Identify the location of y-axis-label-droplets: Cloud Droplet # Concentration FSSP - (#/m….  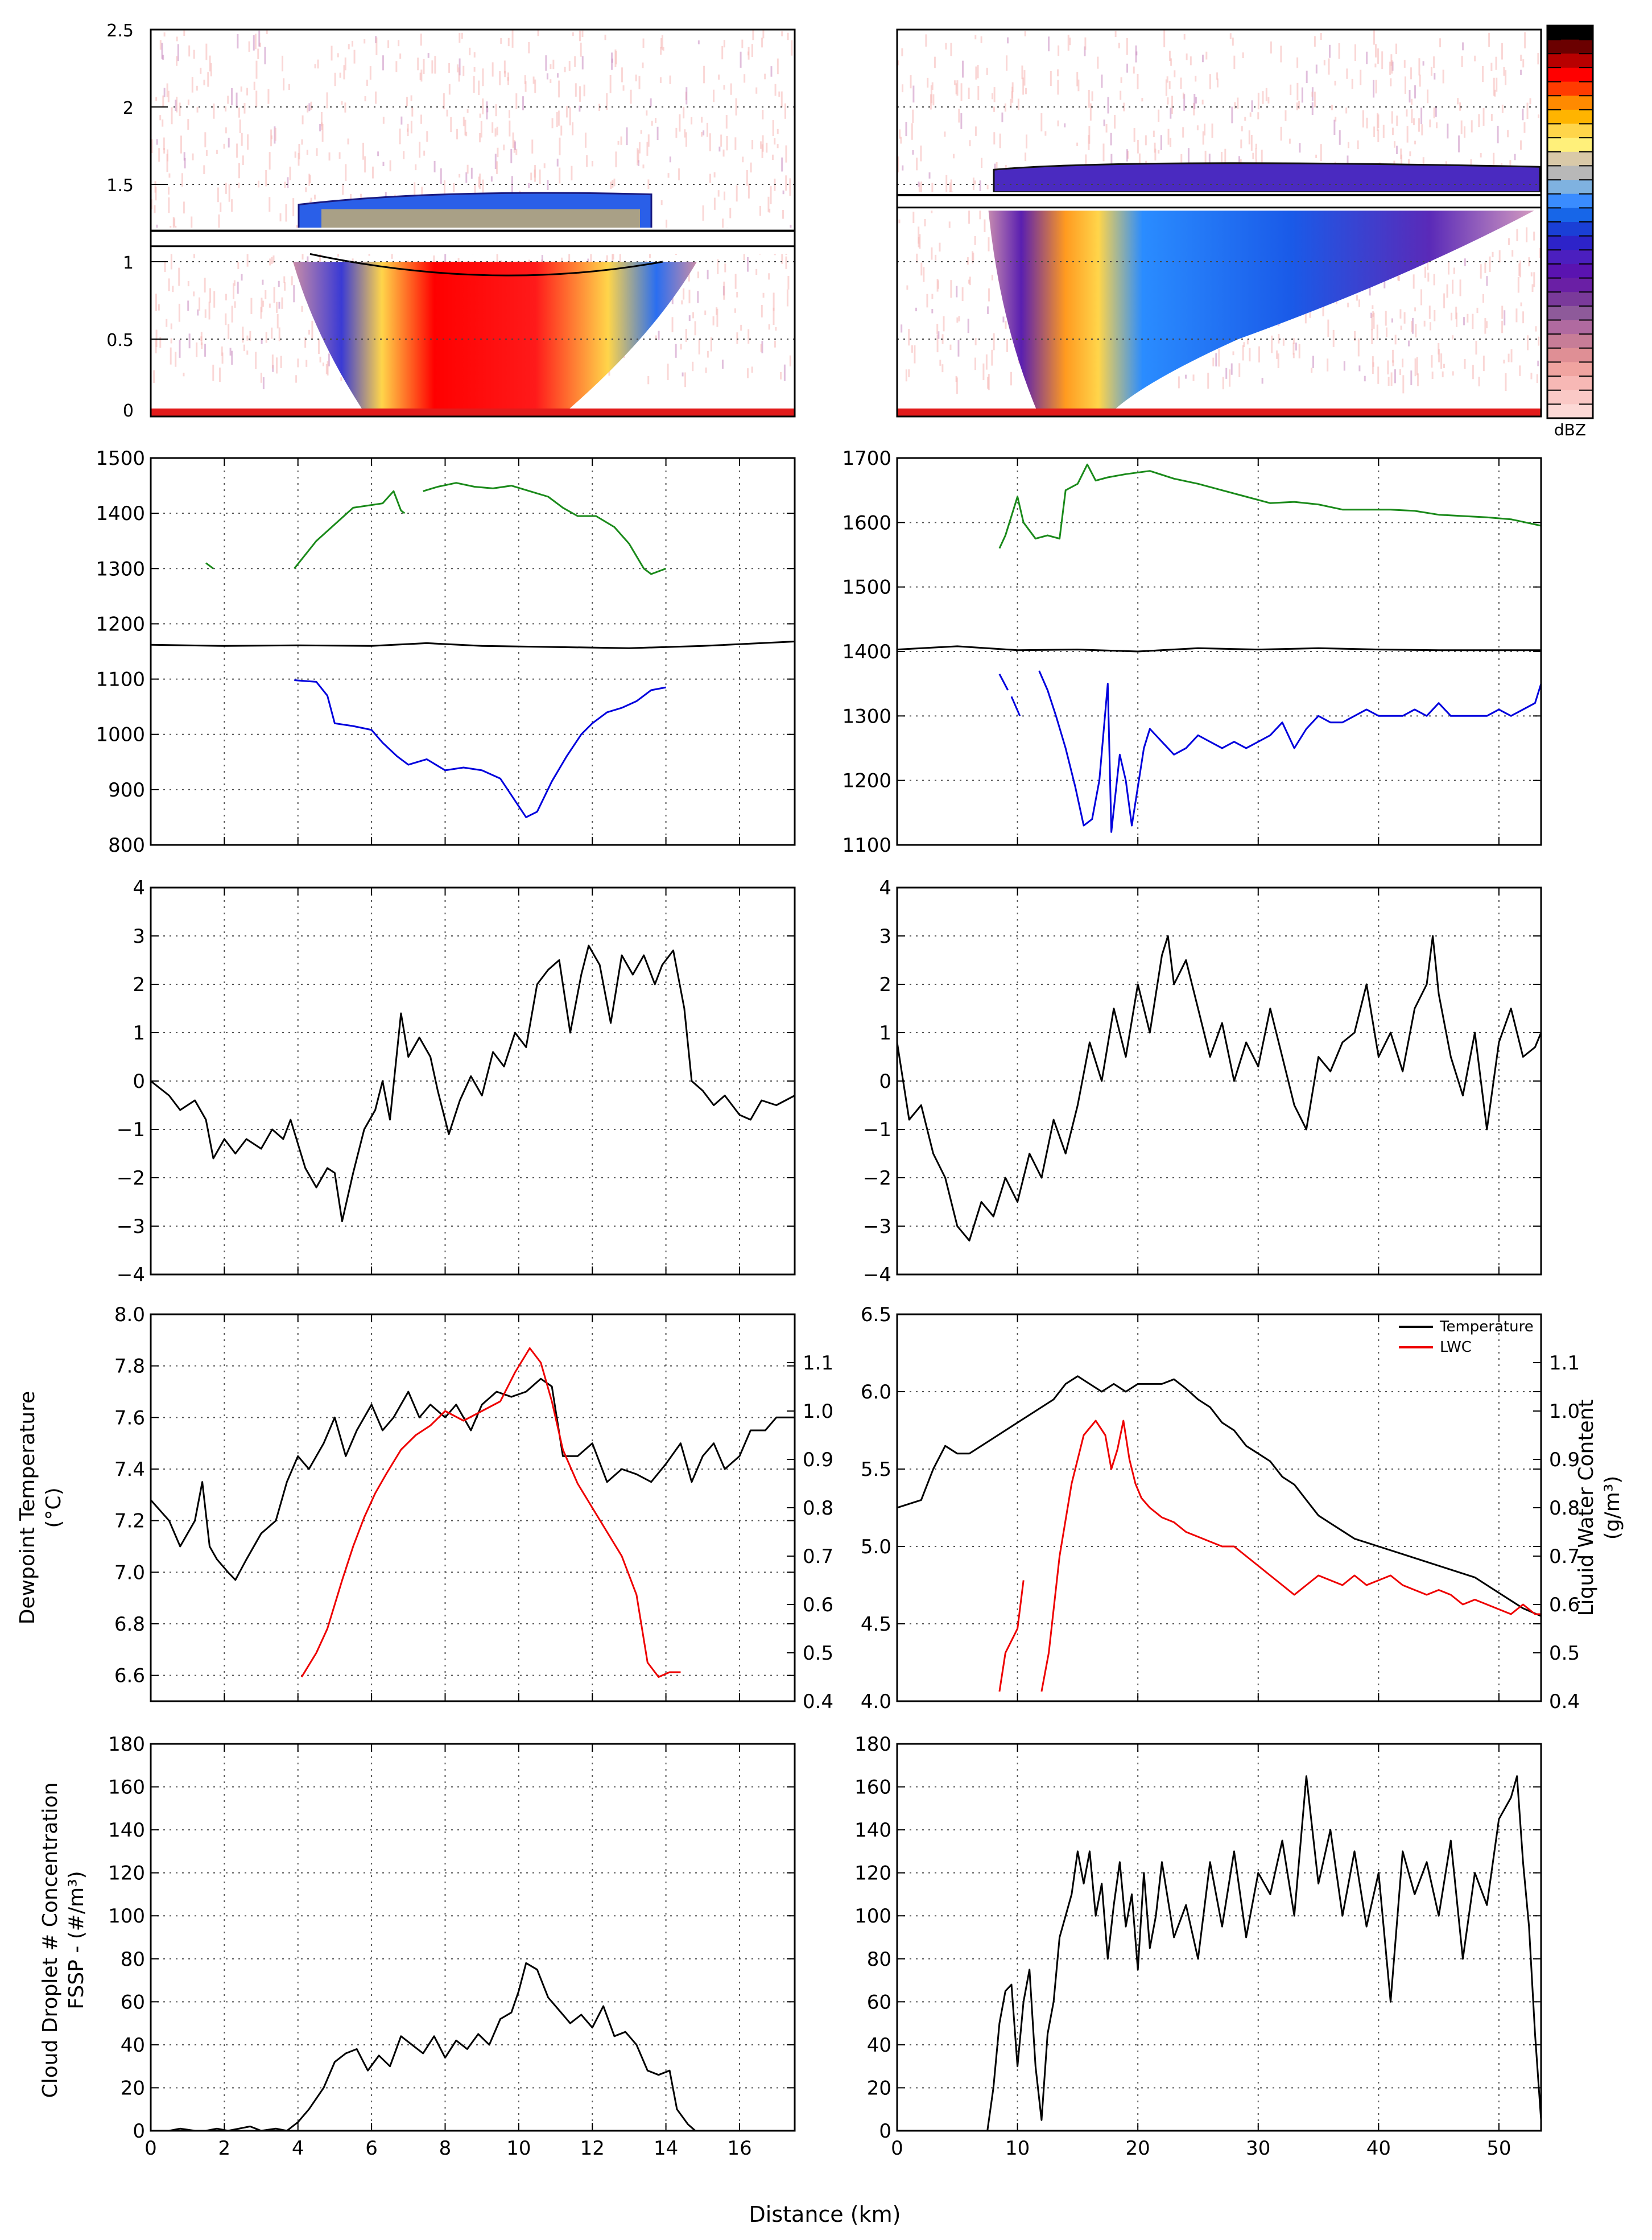
(63, 1940).